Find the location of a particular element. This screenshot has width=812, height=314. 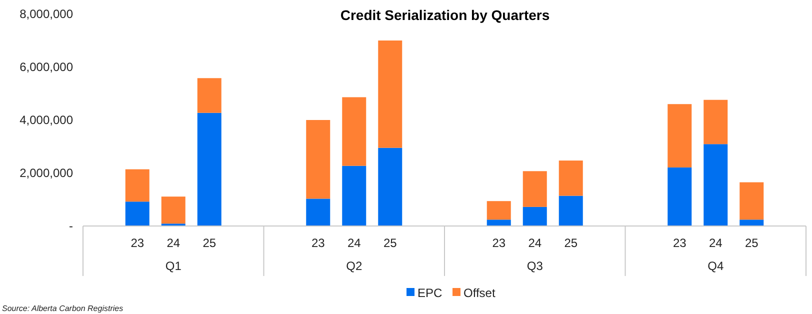

legend-label: EPC is located at coordinates (430, 293).